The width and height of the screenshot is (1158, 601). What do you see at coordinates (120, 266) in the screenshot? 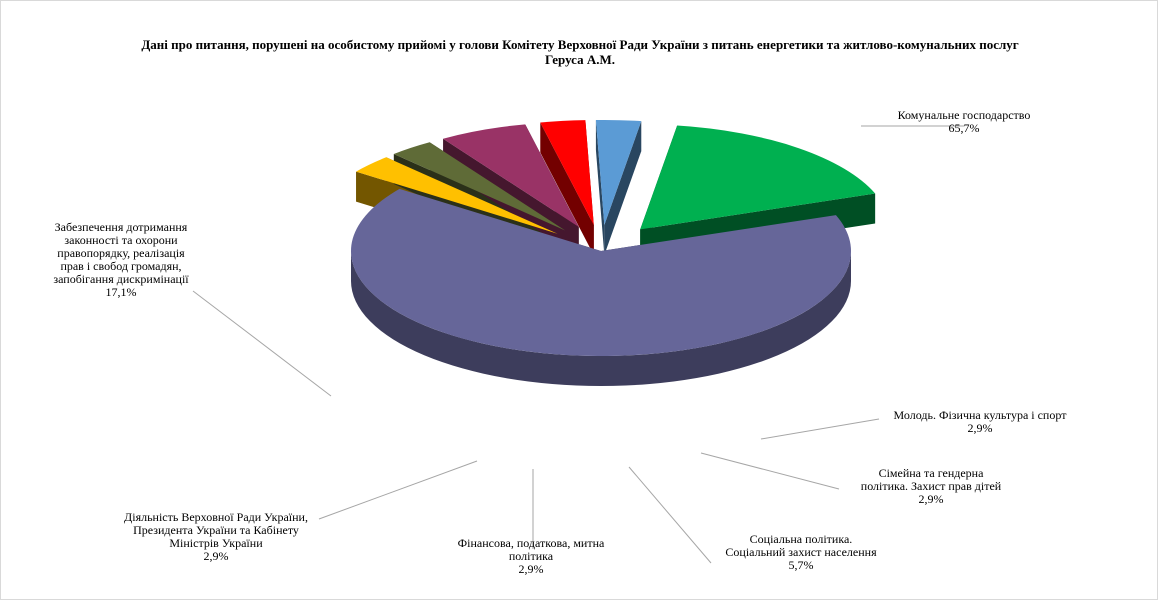
I see `data-label-category: прав і свобод громадян,` at bounding box center [120, 266].